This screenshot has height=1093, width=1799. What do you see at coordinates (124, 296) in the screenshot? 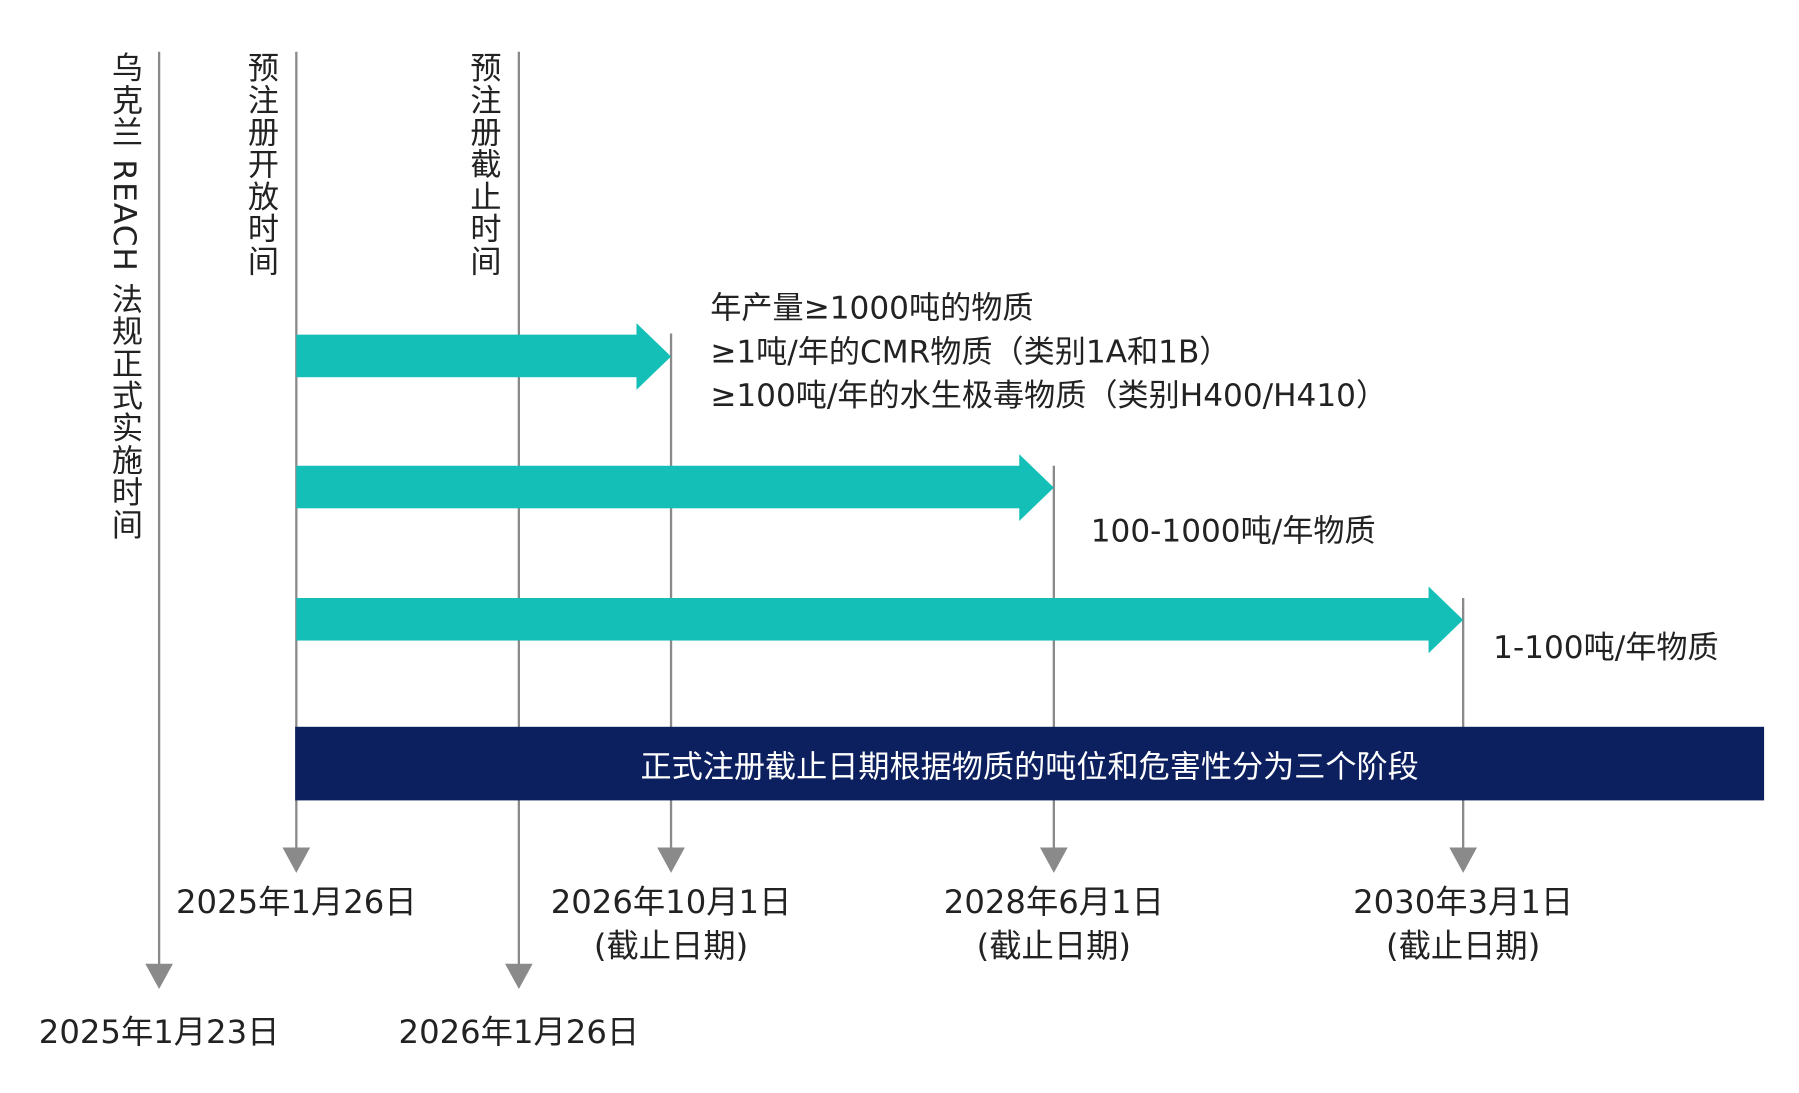
I see `reach-effective-label: 乌克兰 REACH 法规正式实施时间` at bounding box center [124, 296].